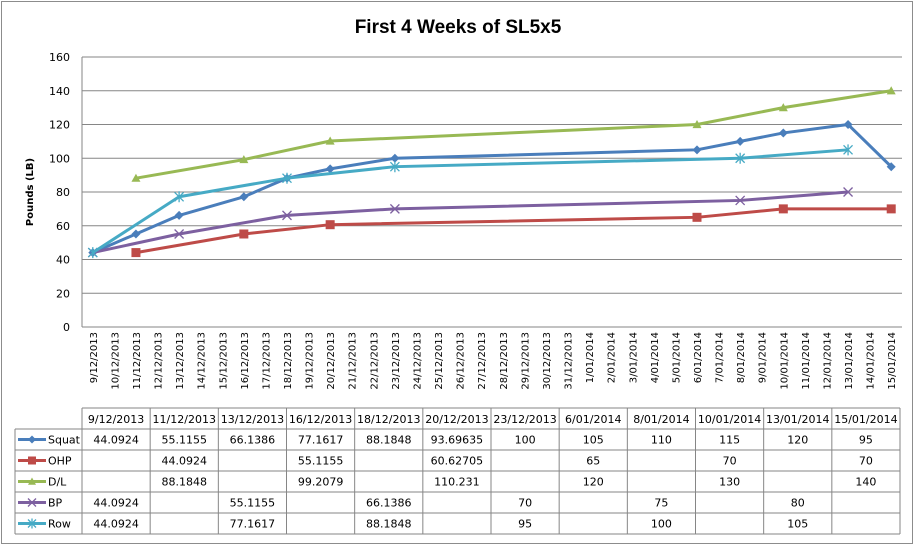 The image size is (916, 547). What do you see at coordinates (59, 57) in the screenshot?
I see `y-tick-label: 160` at bounding box center [59, 57].